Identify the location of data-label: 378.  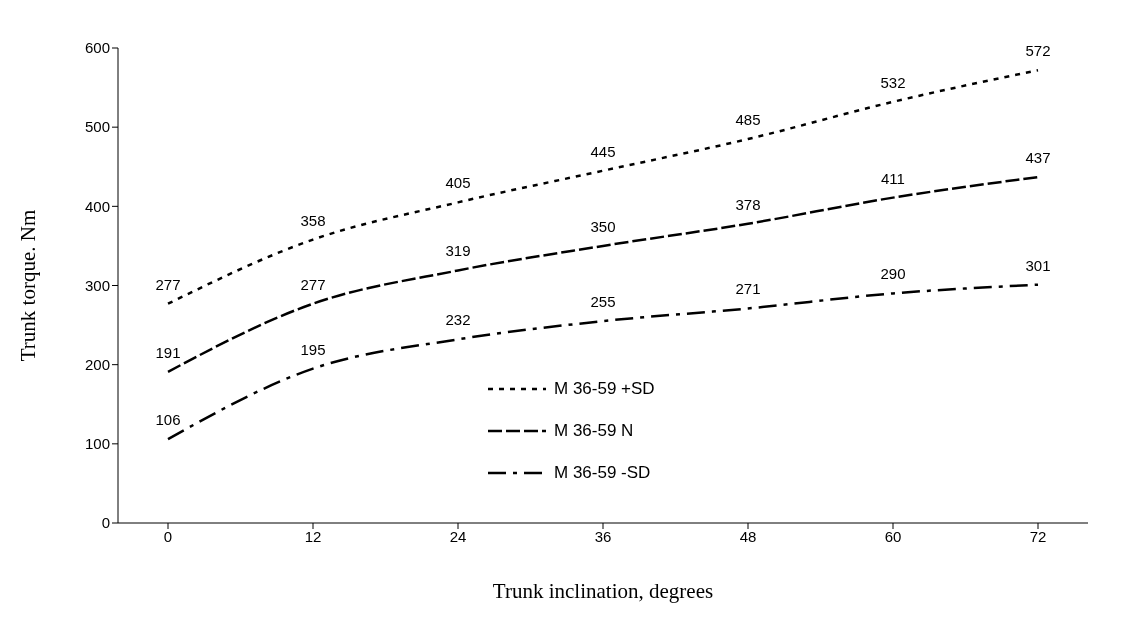
(748, 204).